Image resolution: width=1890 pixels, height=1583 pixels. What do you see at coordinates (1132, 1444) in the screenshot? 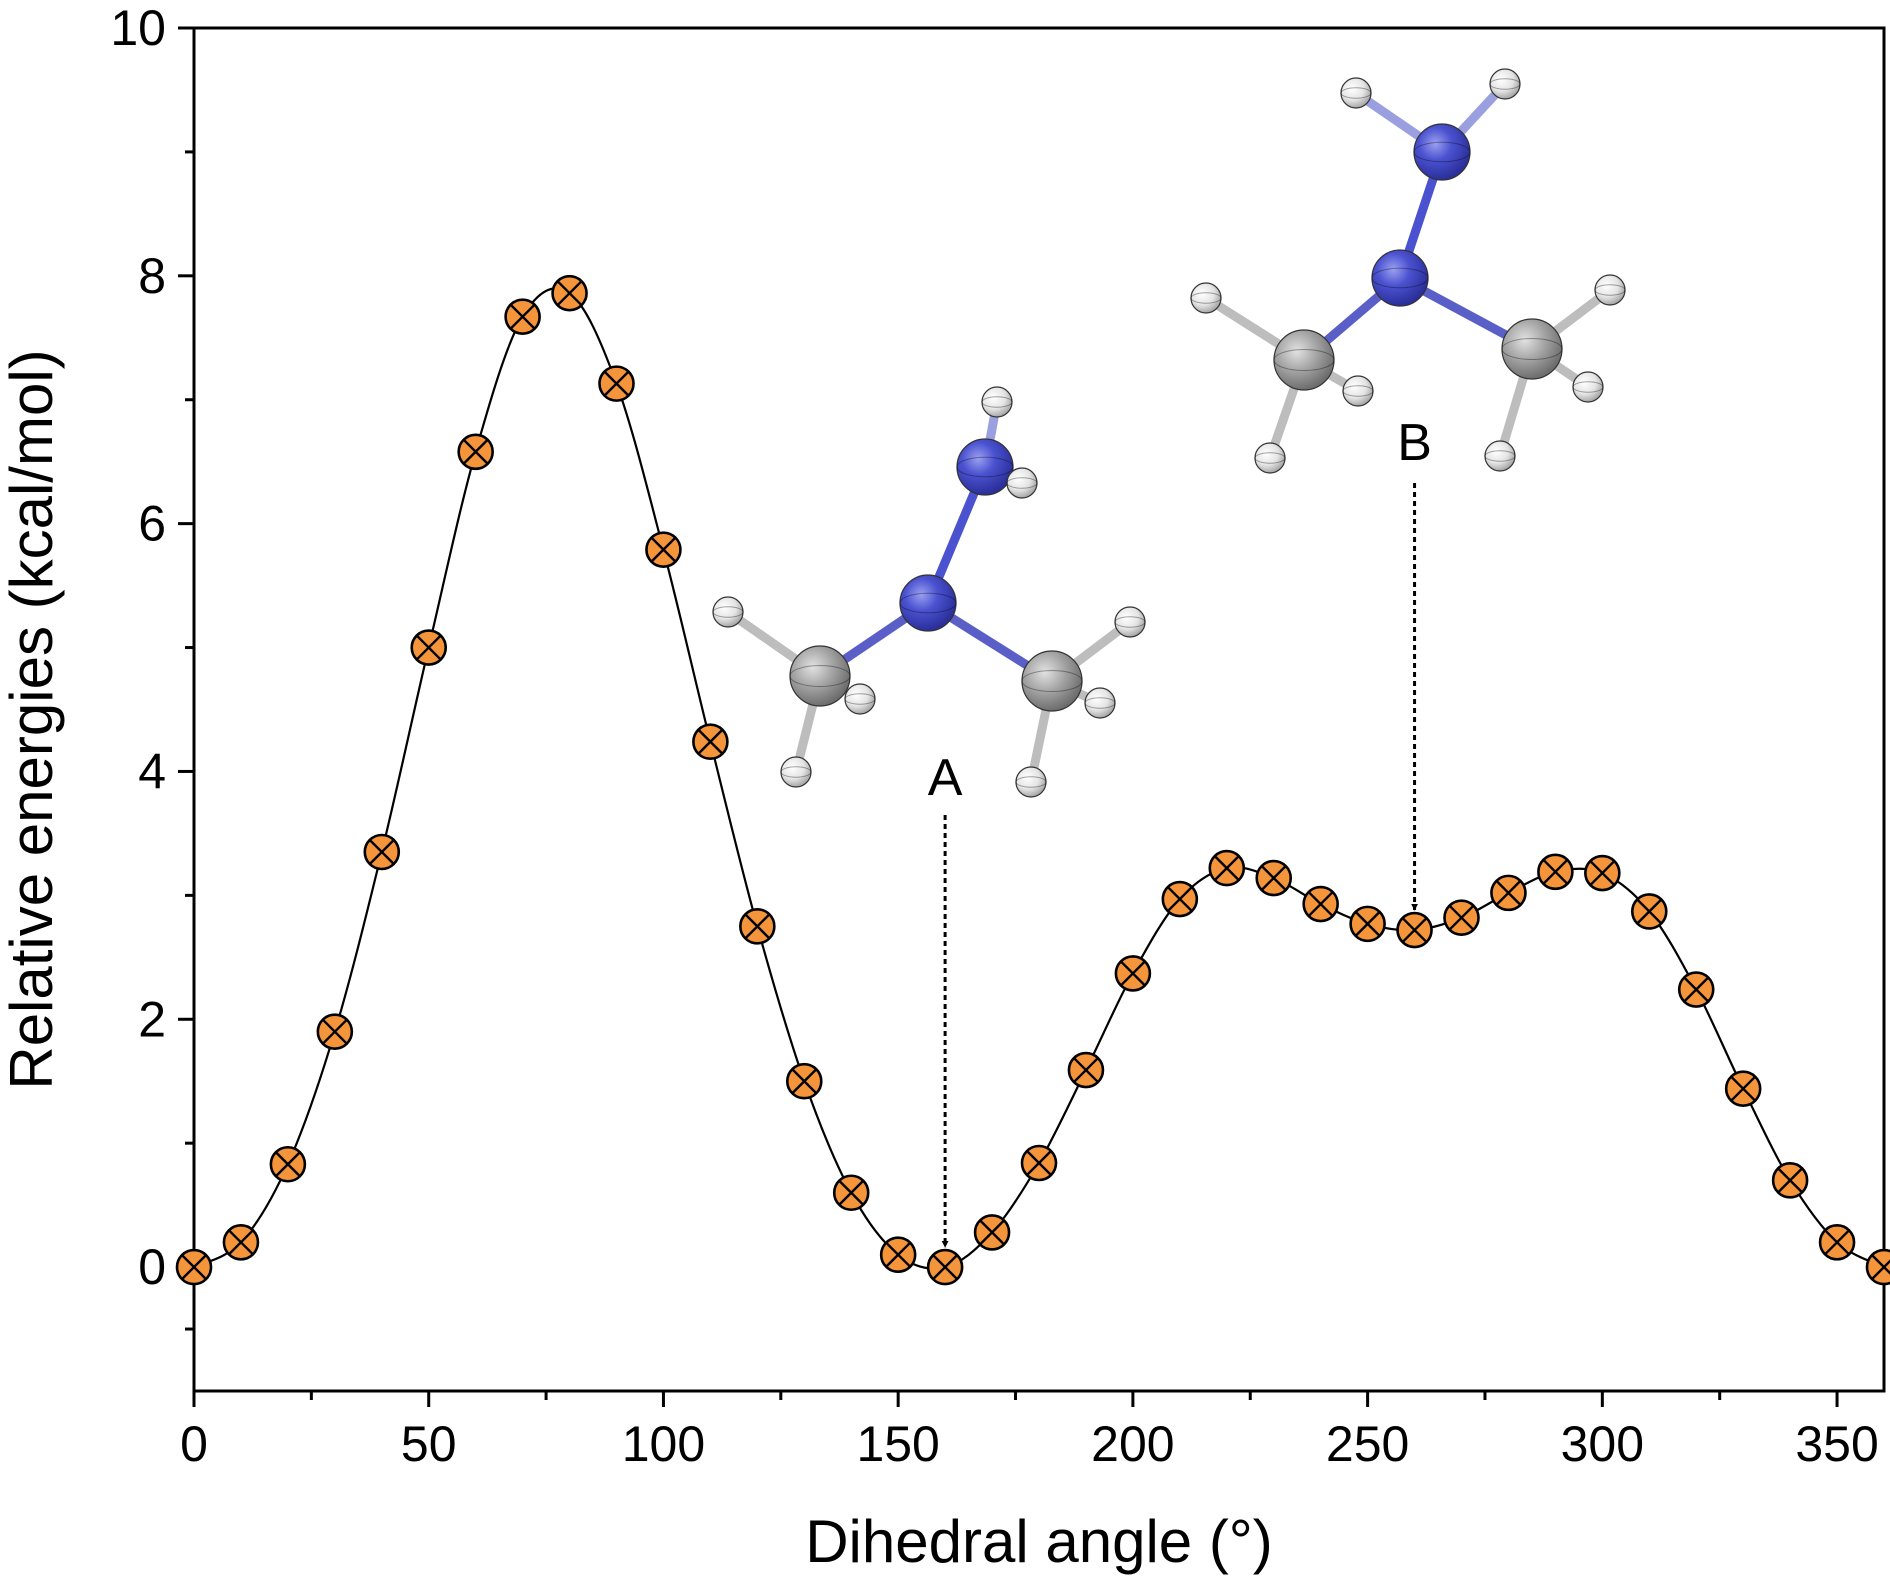
I see `x-tick-label: 200` at bounding box center [1132, 1444].